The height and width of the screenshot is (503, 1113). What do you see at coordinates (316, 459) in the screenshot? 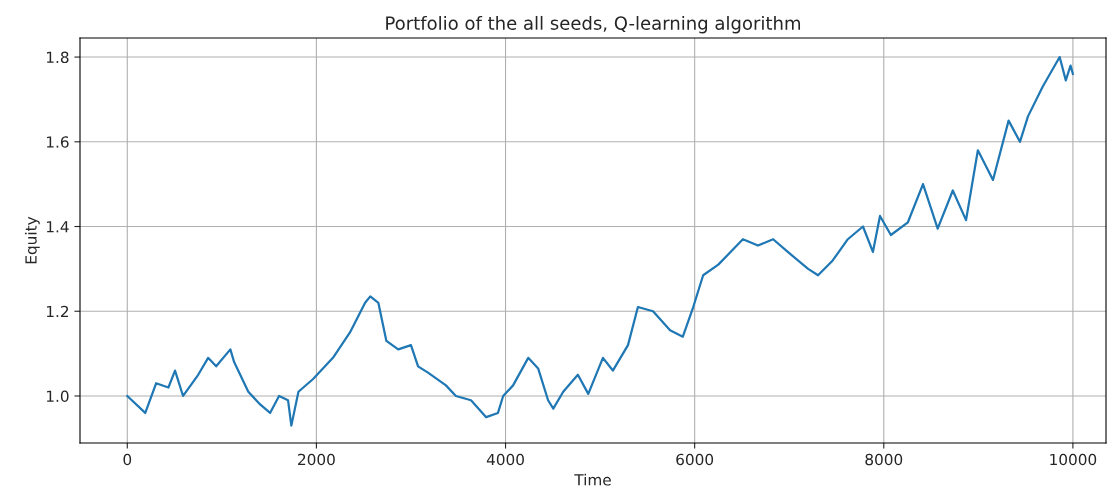
I see `x-tick-label: 2000` at bounding box center [316, 459].